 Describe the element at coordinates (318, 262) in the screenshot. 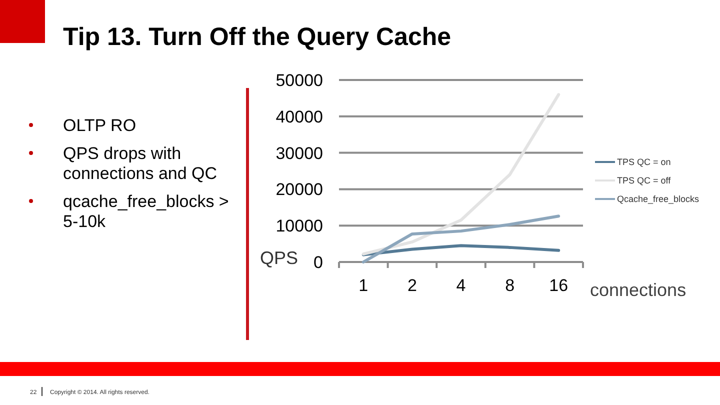

I see `y-tick-label: 0` at that location.